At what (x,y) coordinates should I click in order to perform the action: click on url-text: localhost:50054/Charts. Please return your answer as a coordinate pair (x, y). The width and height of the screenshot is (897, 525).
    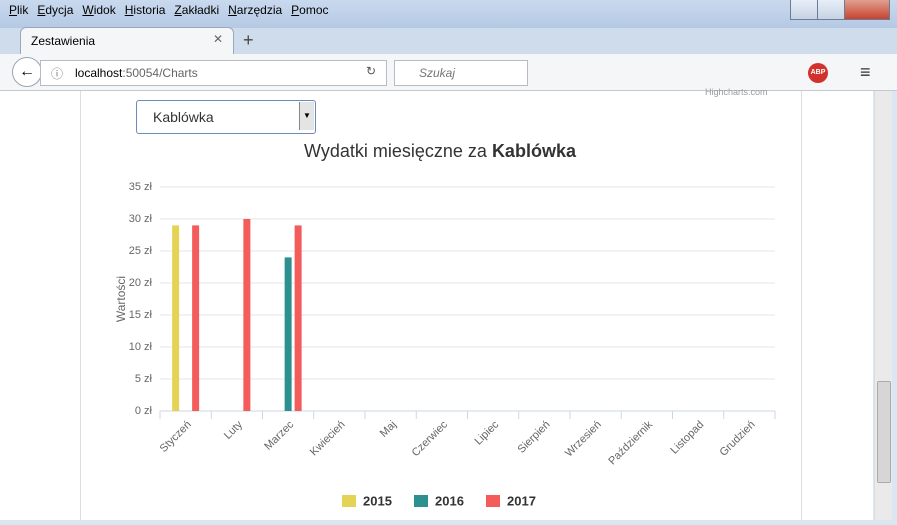
    Looking at the image, I should click on (136, 73).